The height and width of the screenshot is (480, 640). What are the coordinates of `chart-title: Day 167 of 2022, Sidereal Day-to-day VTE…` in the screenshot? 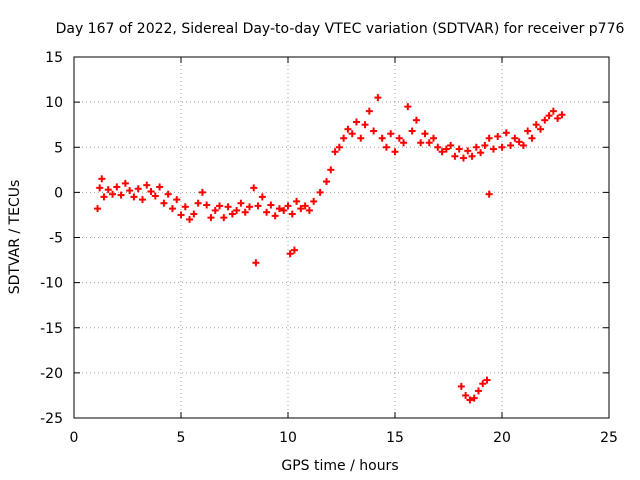 It's located at (340, 29).